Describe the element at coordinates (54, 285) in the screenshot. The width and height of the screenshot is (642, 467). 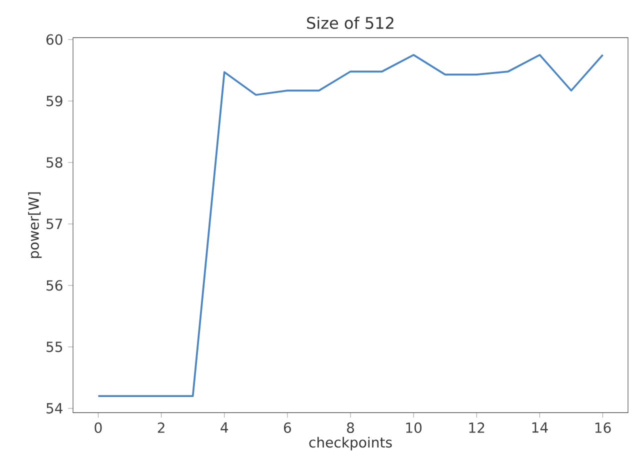
I see `y-tick-label: 56` at that location.